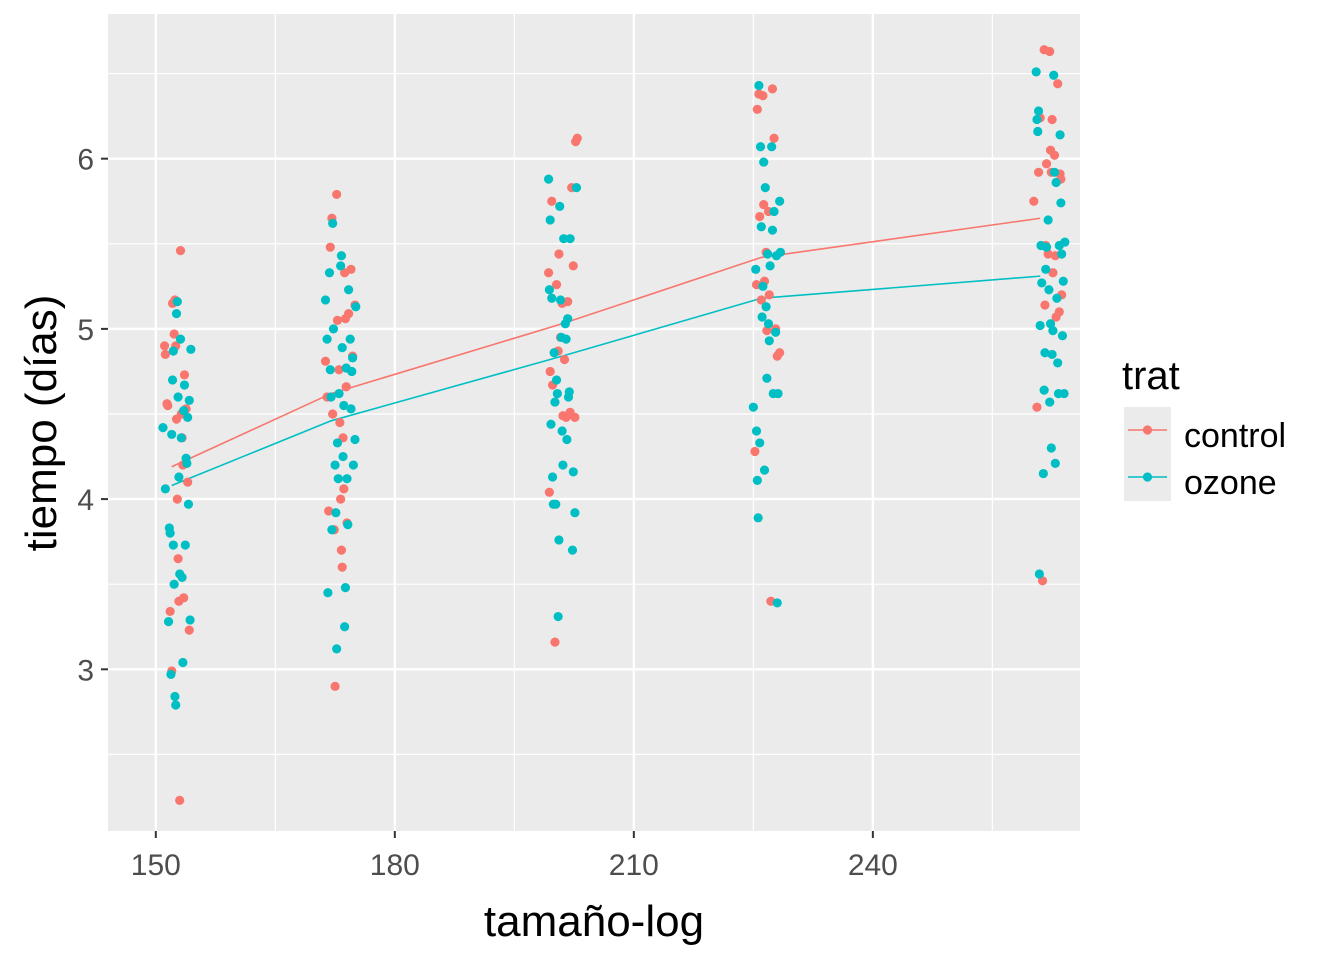 Image resolution: width=1344 pixels, height=960 pixels. What do you see at coordinates (873, 865) in the screenshot?
I see `x-tick-label: 240` at bounding box center [873, 865].